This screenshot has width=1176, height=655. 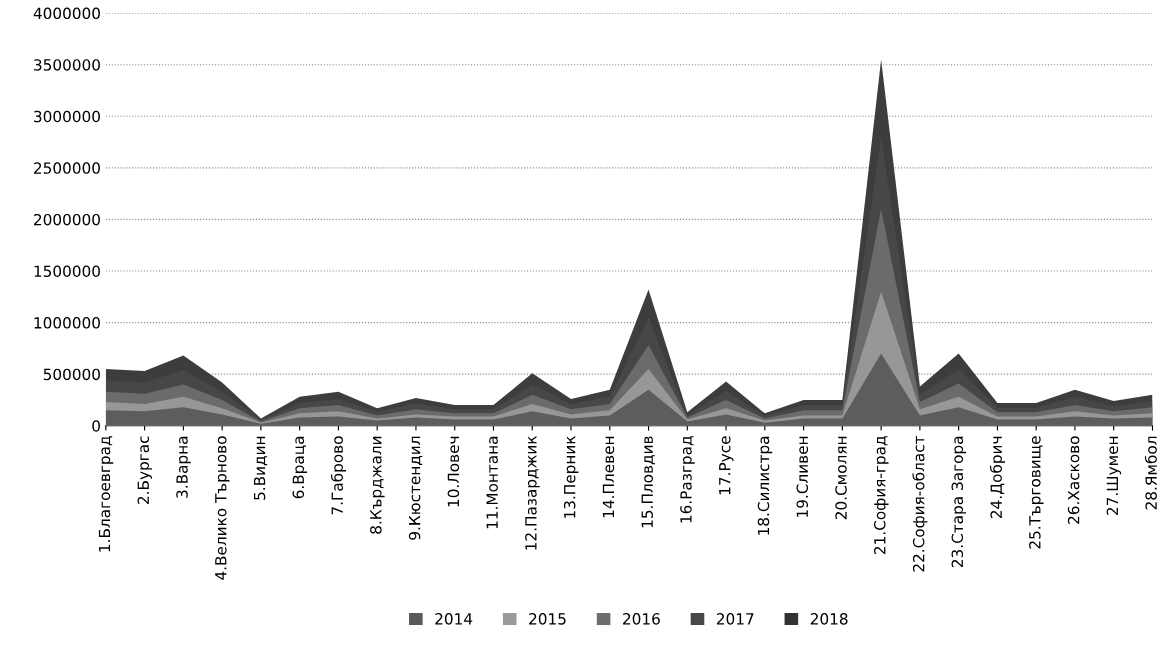 I want to click on x-tick-label: 14.Плевен, so click(x=608, y=477).